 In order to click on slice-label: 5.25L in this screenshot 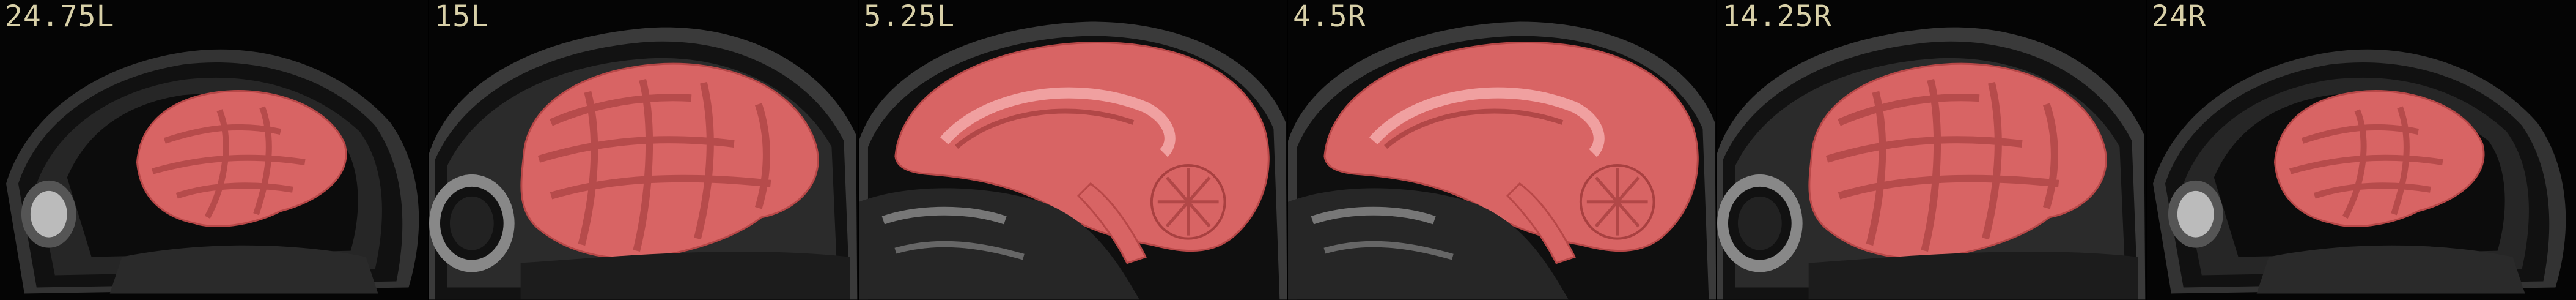, I will do `click(909, 17)`.